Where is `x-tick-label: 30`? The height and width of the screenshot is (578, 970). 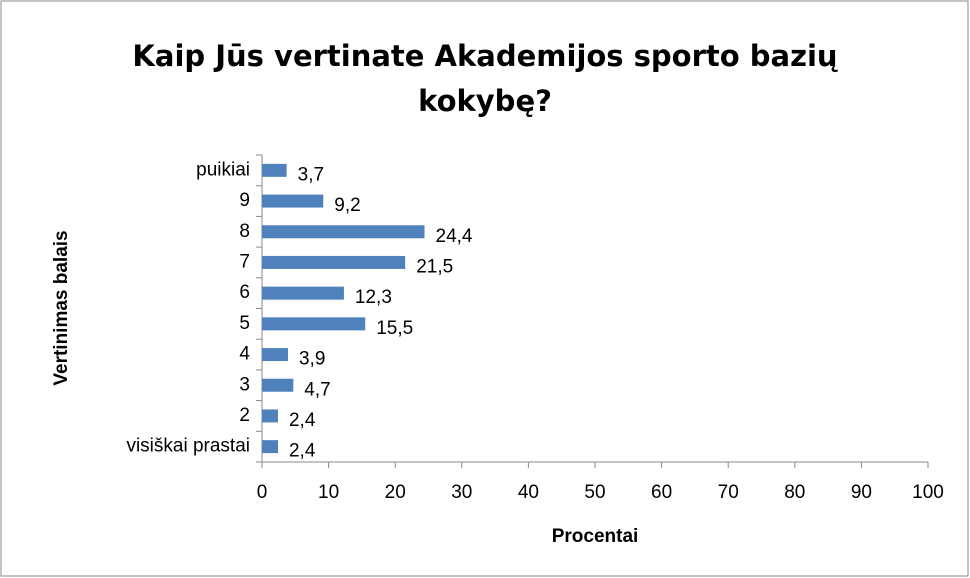 x-tick-label: 30 is located at coordinates (461, 492).